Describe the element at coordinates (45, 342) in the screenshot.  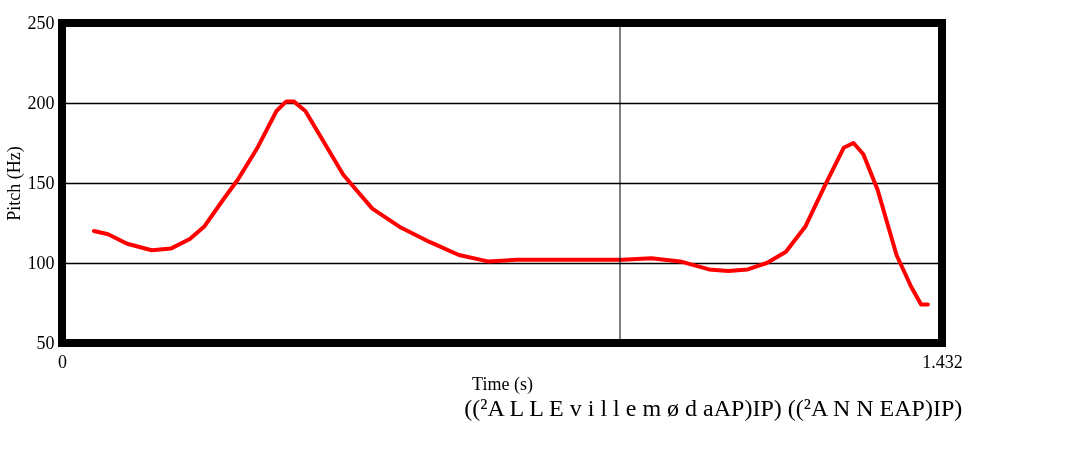
I see `y-tick-label: 50` at that location.